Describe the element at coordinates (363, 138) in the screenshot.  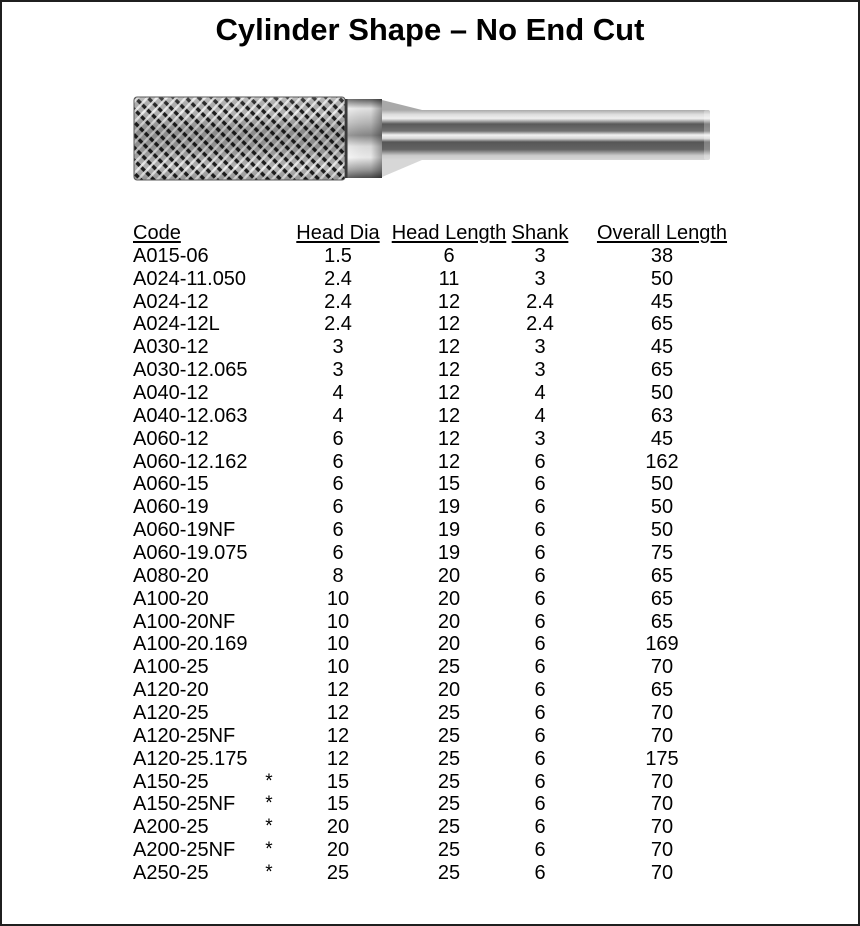
I see `burr-collar` at that location.